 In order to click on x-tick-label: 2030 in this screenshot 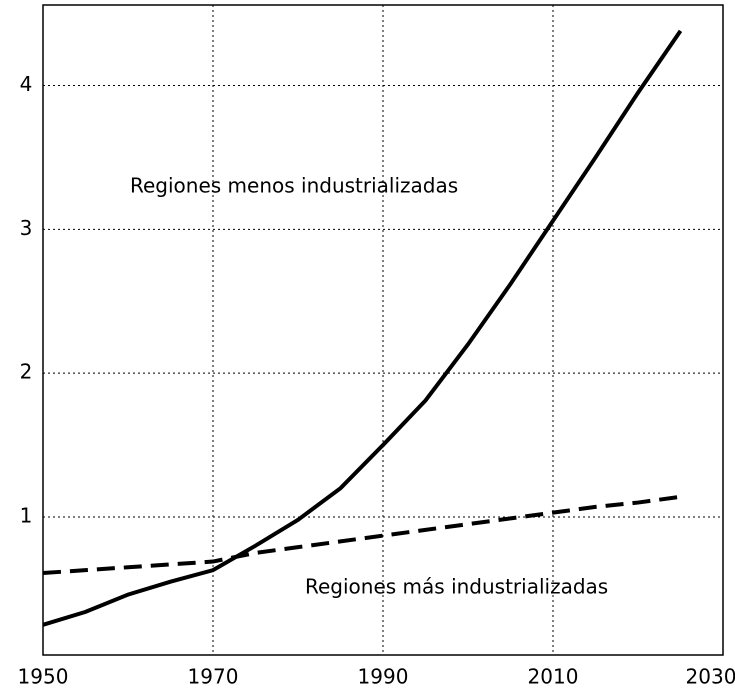, I will do `click(710, 677)`.